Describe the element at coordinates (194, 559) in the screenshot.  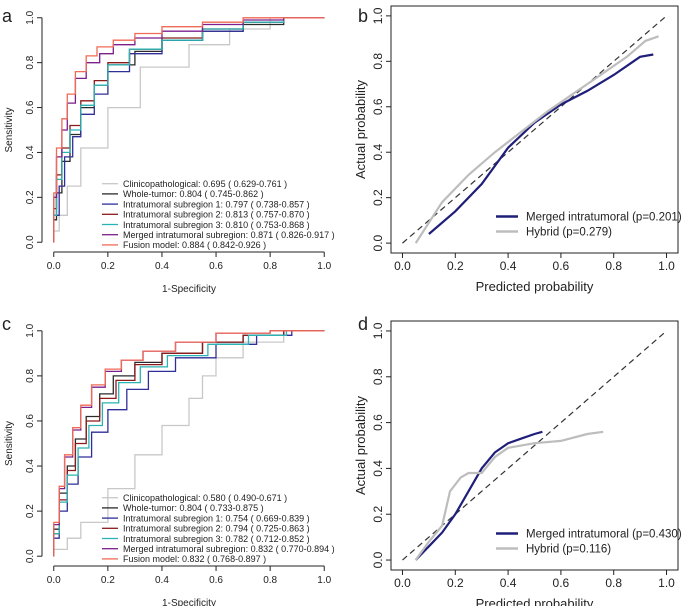
I see `legend-label: Fusion model: 0.832 ( 0.768-0.897 )` at that location.